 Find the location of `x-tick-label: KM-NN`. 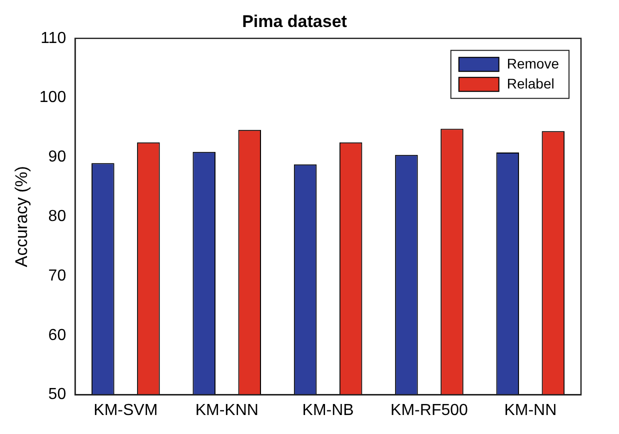

x-tick-label: KM-NN is located at coordinates (530, 410).